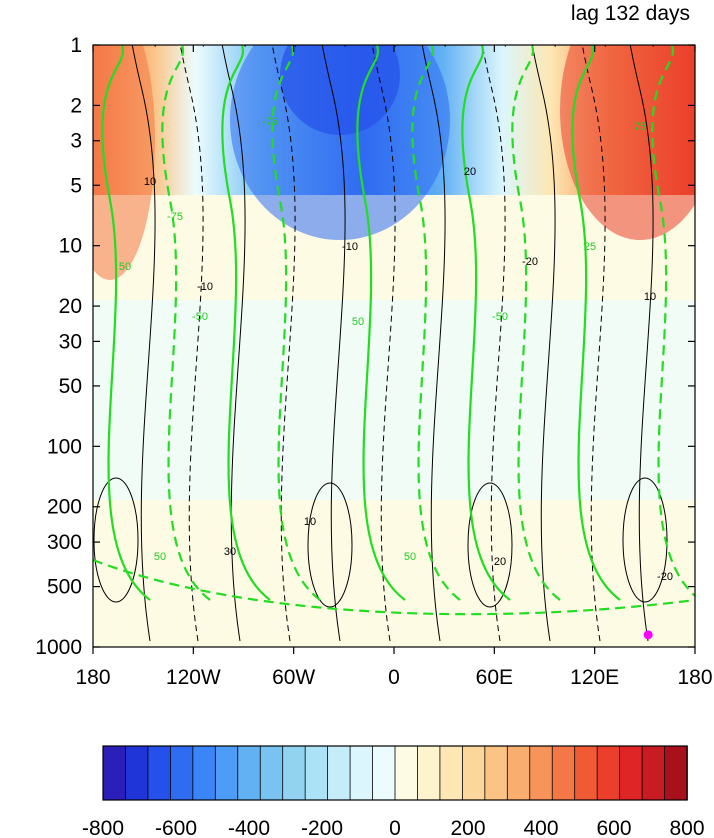 The image size is (714, 838). What do you see at coordinates (686, 827) in the screenshot?
I see `colorbar-tick-label: 800` at bounding box center [686, 827].